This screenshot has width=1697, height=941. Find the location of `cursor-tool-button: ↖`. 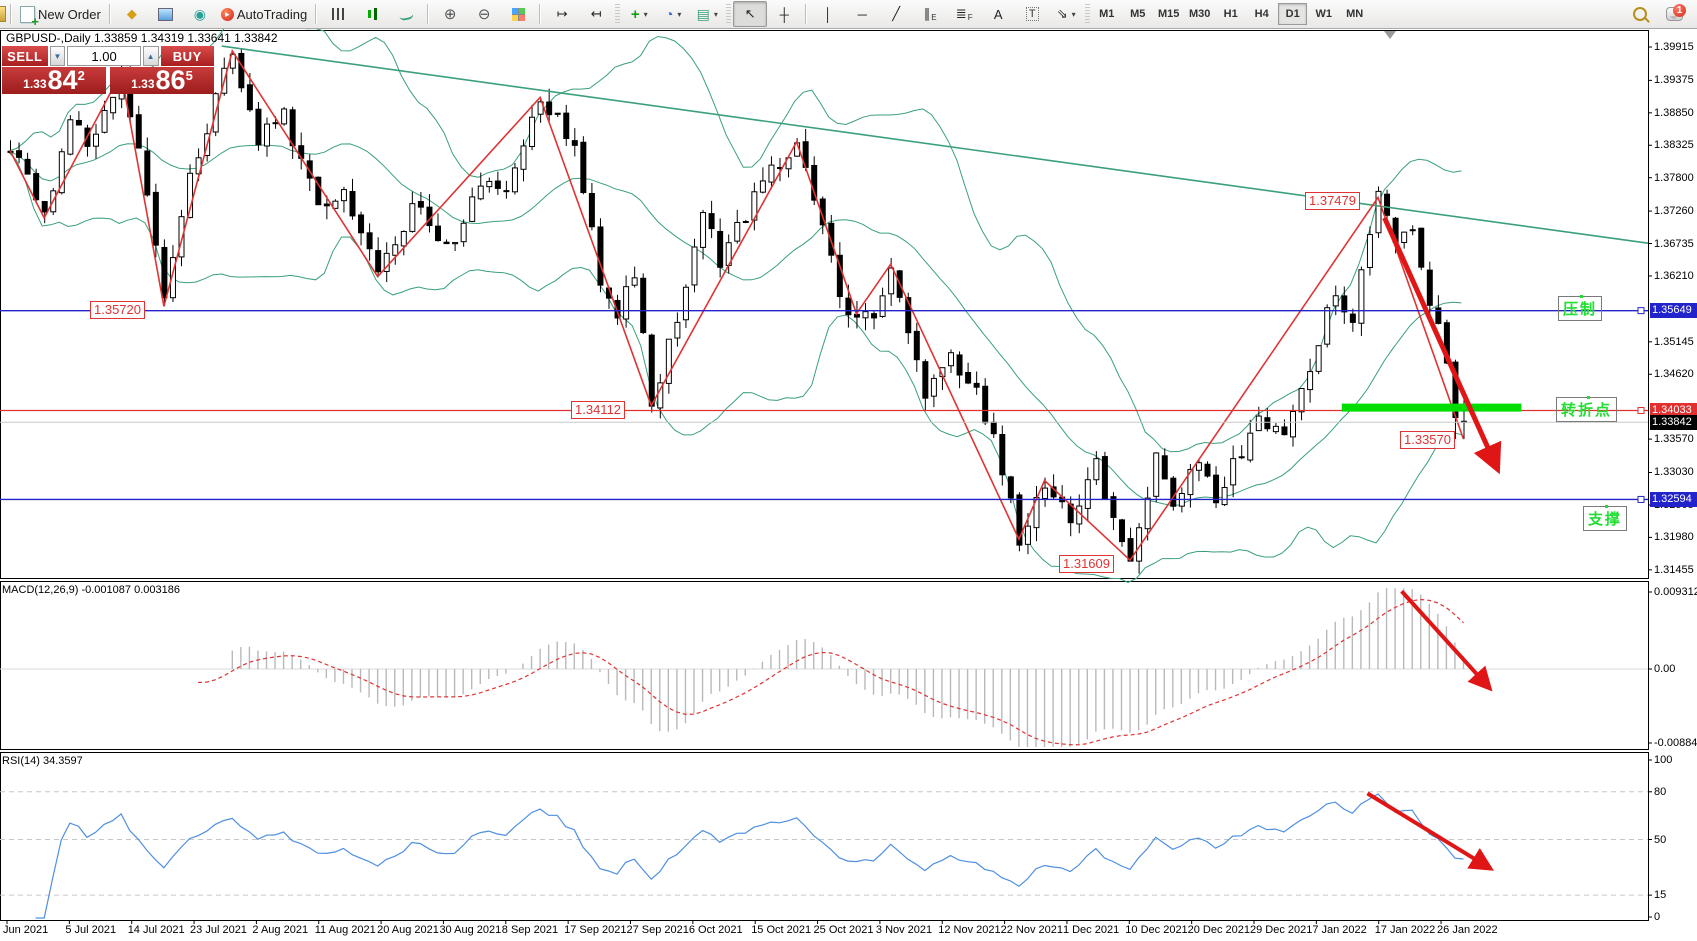

cursor-tool-button: ↖ is located at coordinates (750, 14).